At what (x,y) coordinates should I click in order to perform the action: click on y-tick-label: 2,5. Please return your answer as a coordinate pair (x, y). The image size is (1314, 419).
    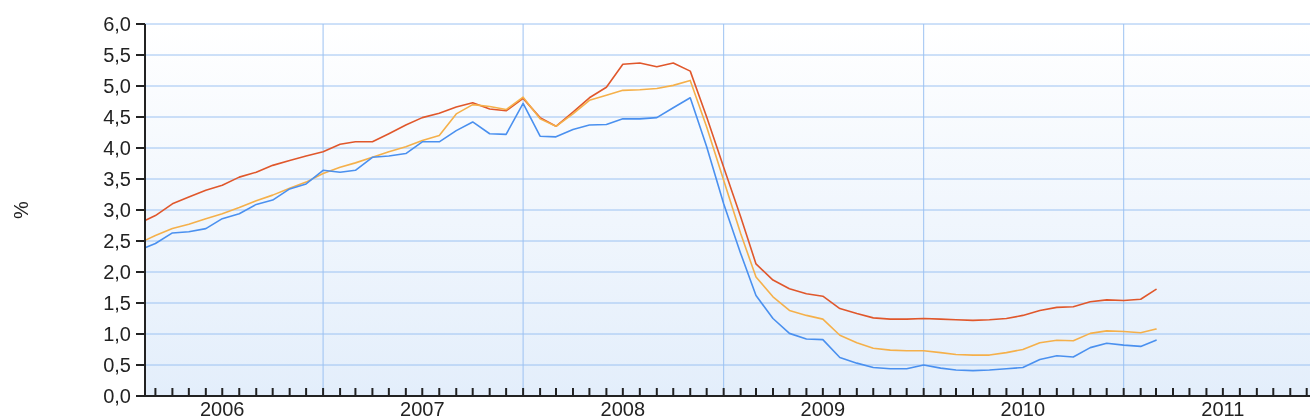
    Looking at the image, I should click on (117, 241).